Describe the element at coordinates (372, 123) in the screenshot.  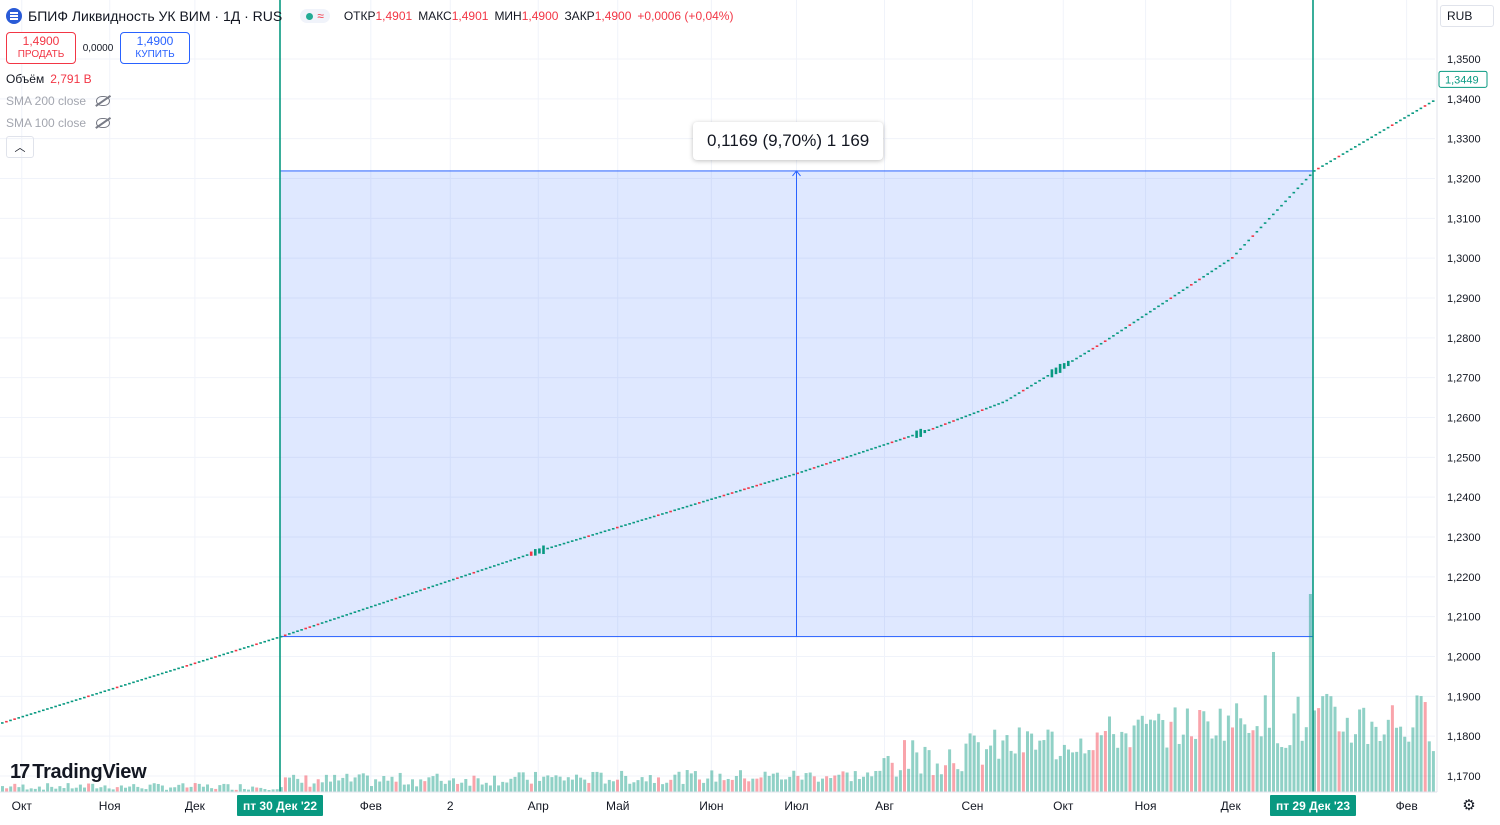
I see `indicator-sma-100: SMA 100 close` at that location.